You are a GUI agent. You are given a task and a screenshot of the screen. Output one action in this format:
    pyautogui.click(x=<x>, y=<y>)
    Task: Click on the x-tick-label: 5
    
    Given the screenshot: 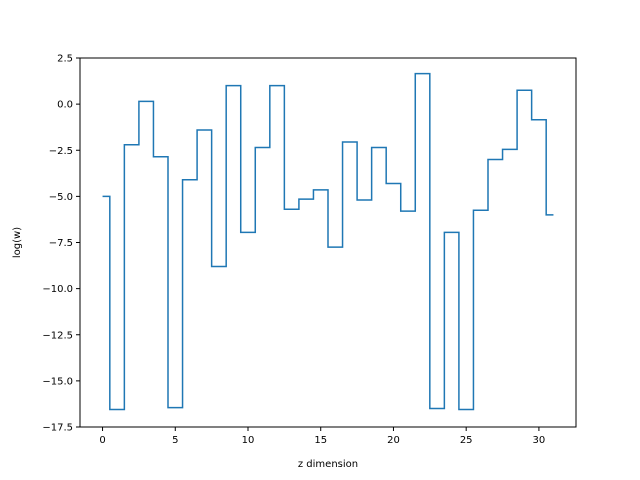 What is the action you would take?
    pyautogui.click(x=175, y=440)
    